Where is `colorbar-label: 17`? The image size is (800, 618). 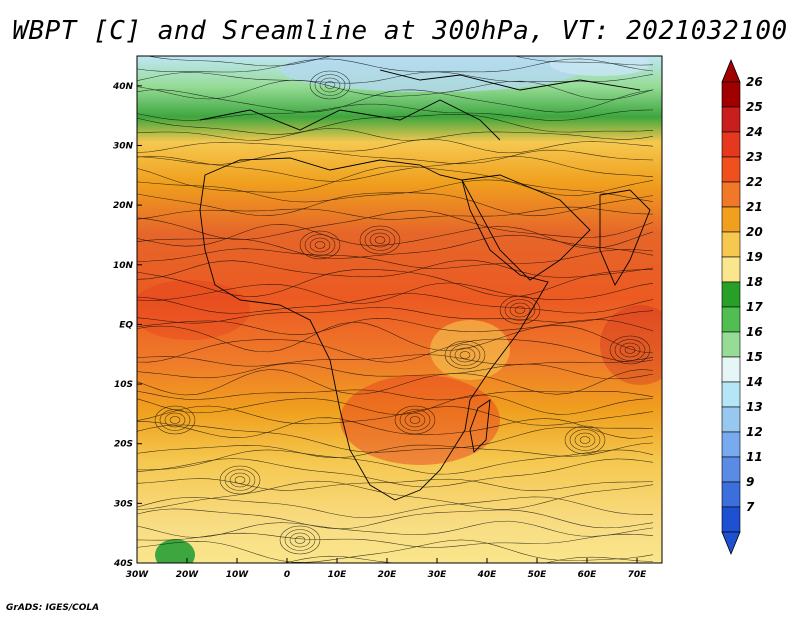
colorbar-label: 17 is located at coordinates (754, 307).